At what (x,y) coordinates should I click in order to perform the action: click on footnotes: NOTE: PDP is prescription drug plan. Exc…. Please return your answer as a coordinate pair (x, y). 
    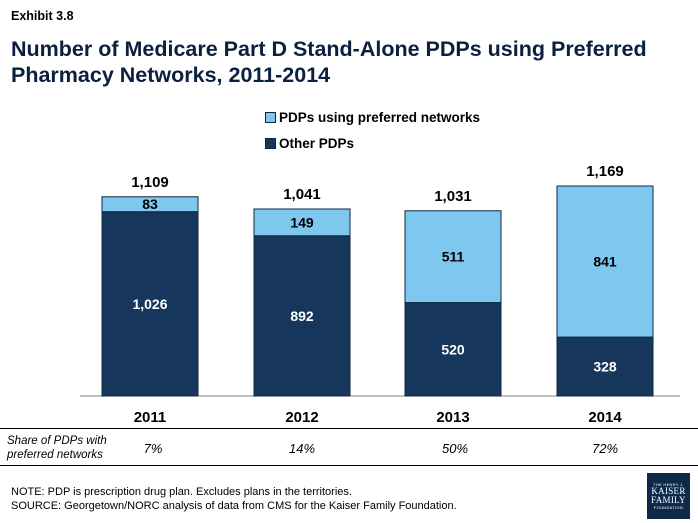
    Looking at the image, I should click on (234, 499).